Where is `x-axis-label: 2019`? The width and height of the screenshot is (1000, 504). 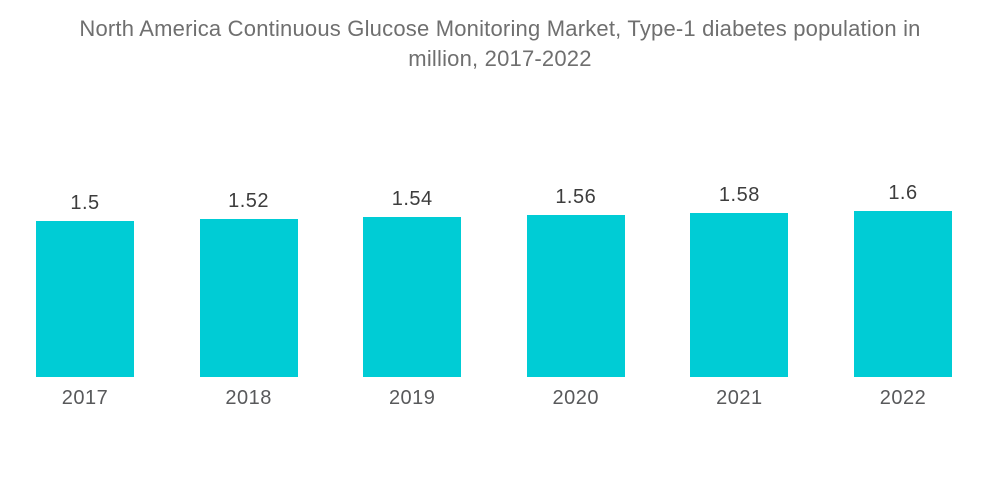
x-axis-label: 2019 is located at coordinates (412, 398).